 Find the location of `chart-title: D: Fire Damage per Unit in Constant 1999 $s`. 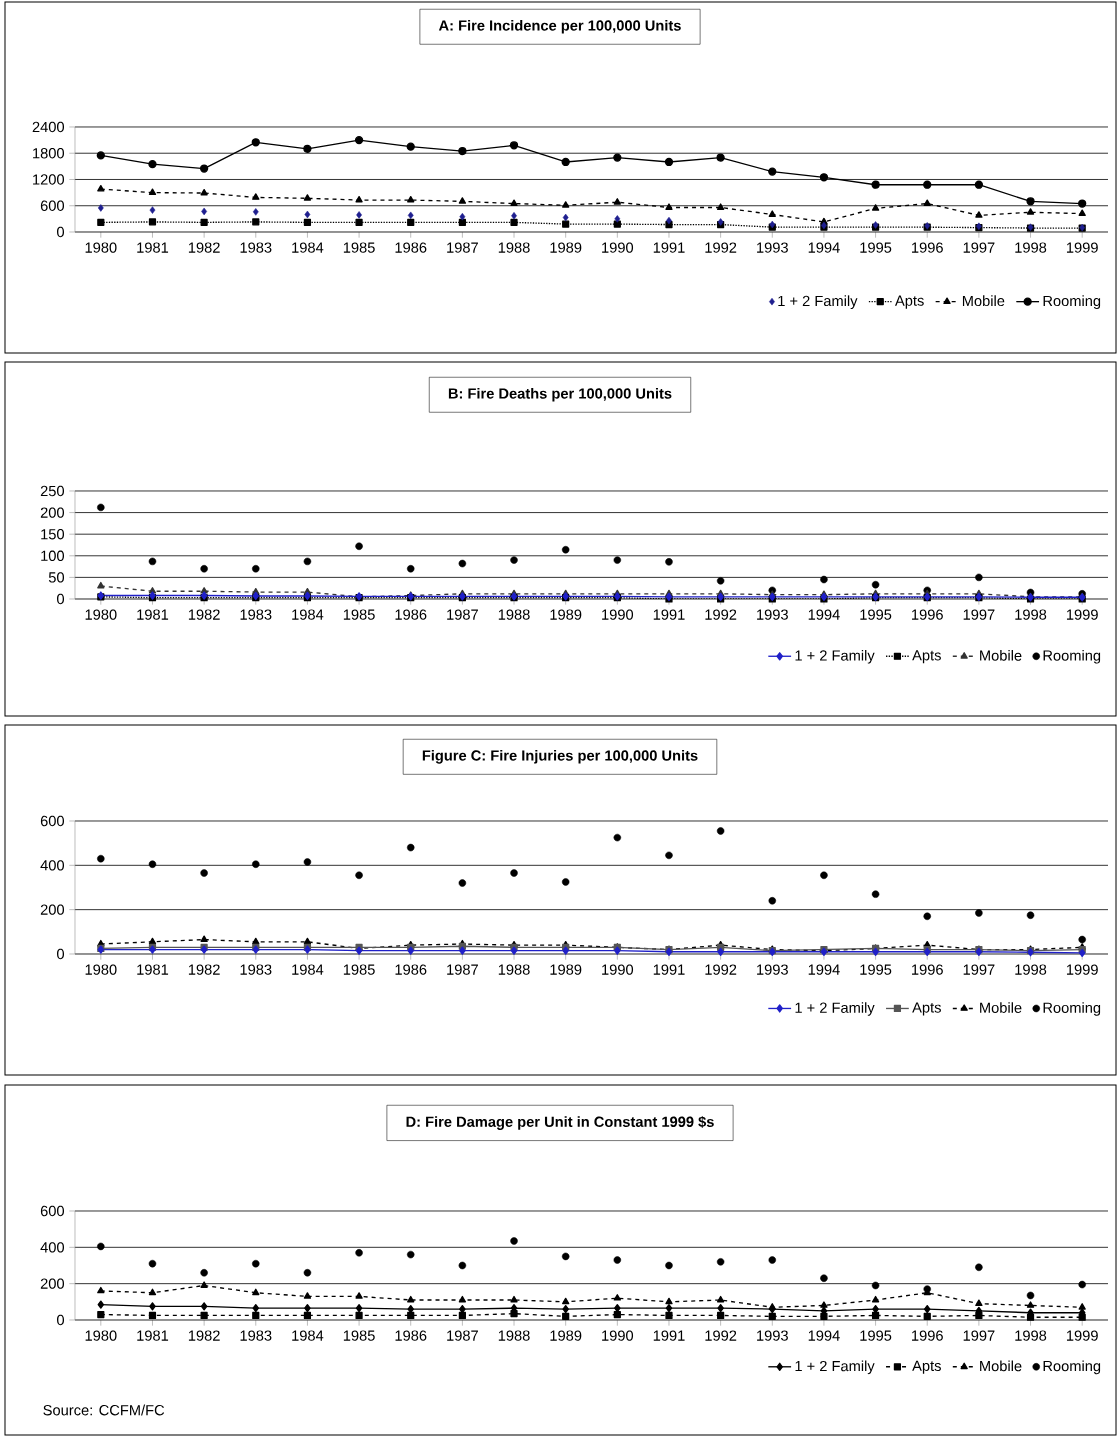

chart-title: D: Fire Damage per Unit in Constant 1999 $s is located at coordinates (560, 1122).